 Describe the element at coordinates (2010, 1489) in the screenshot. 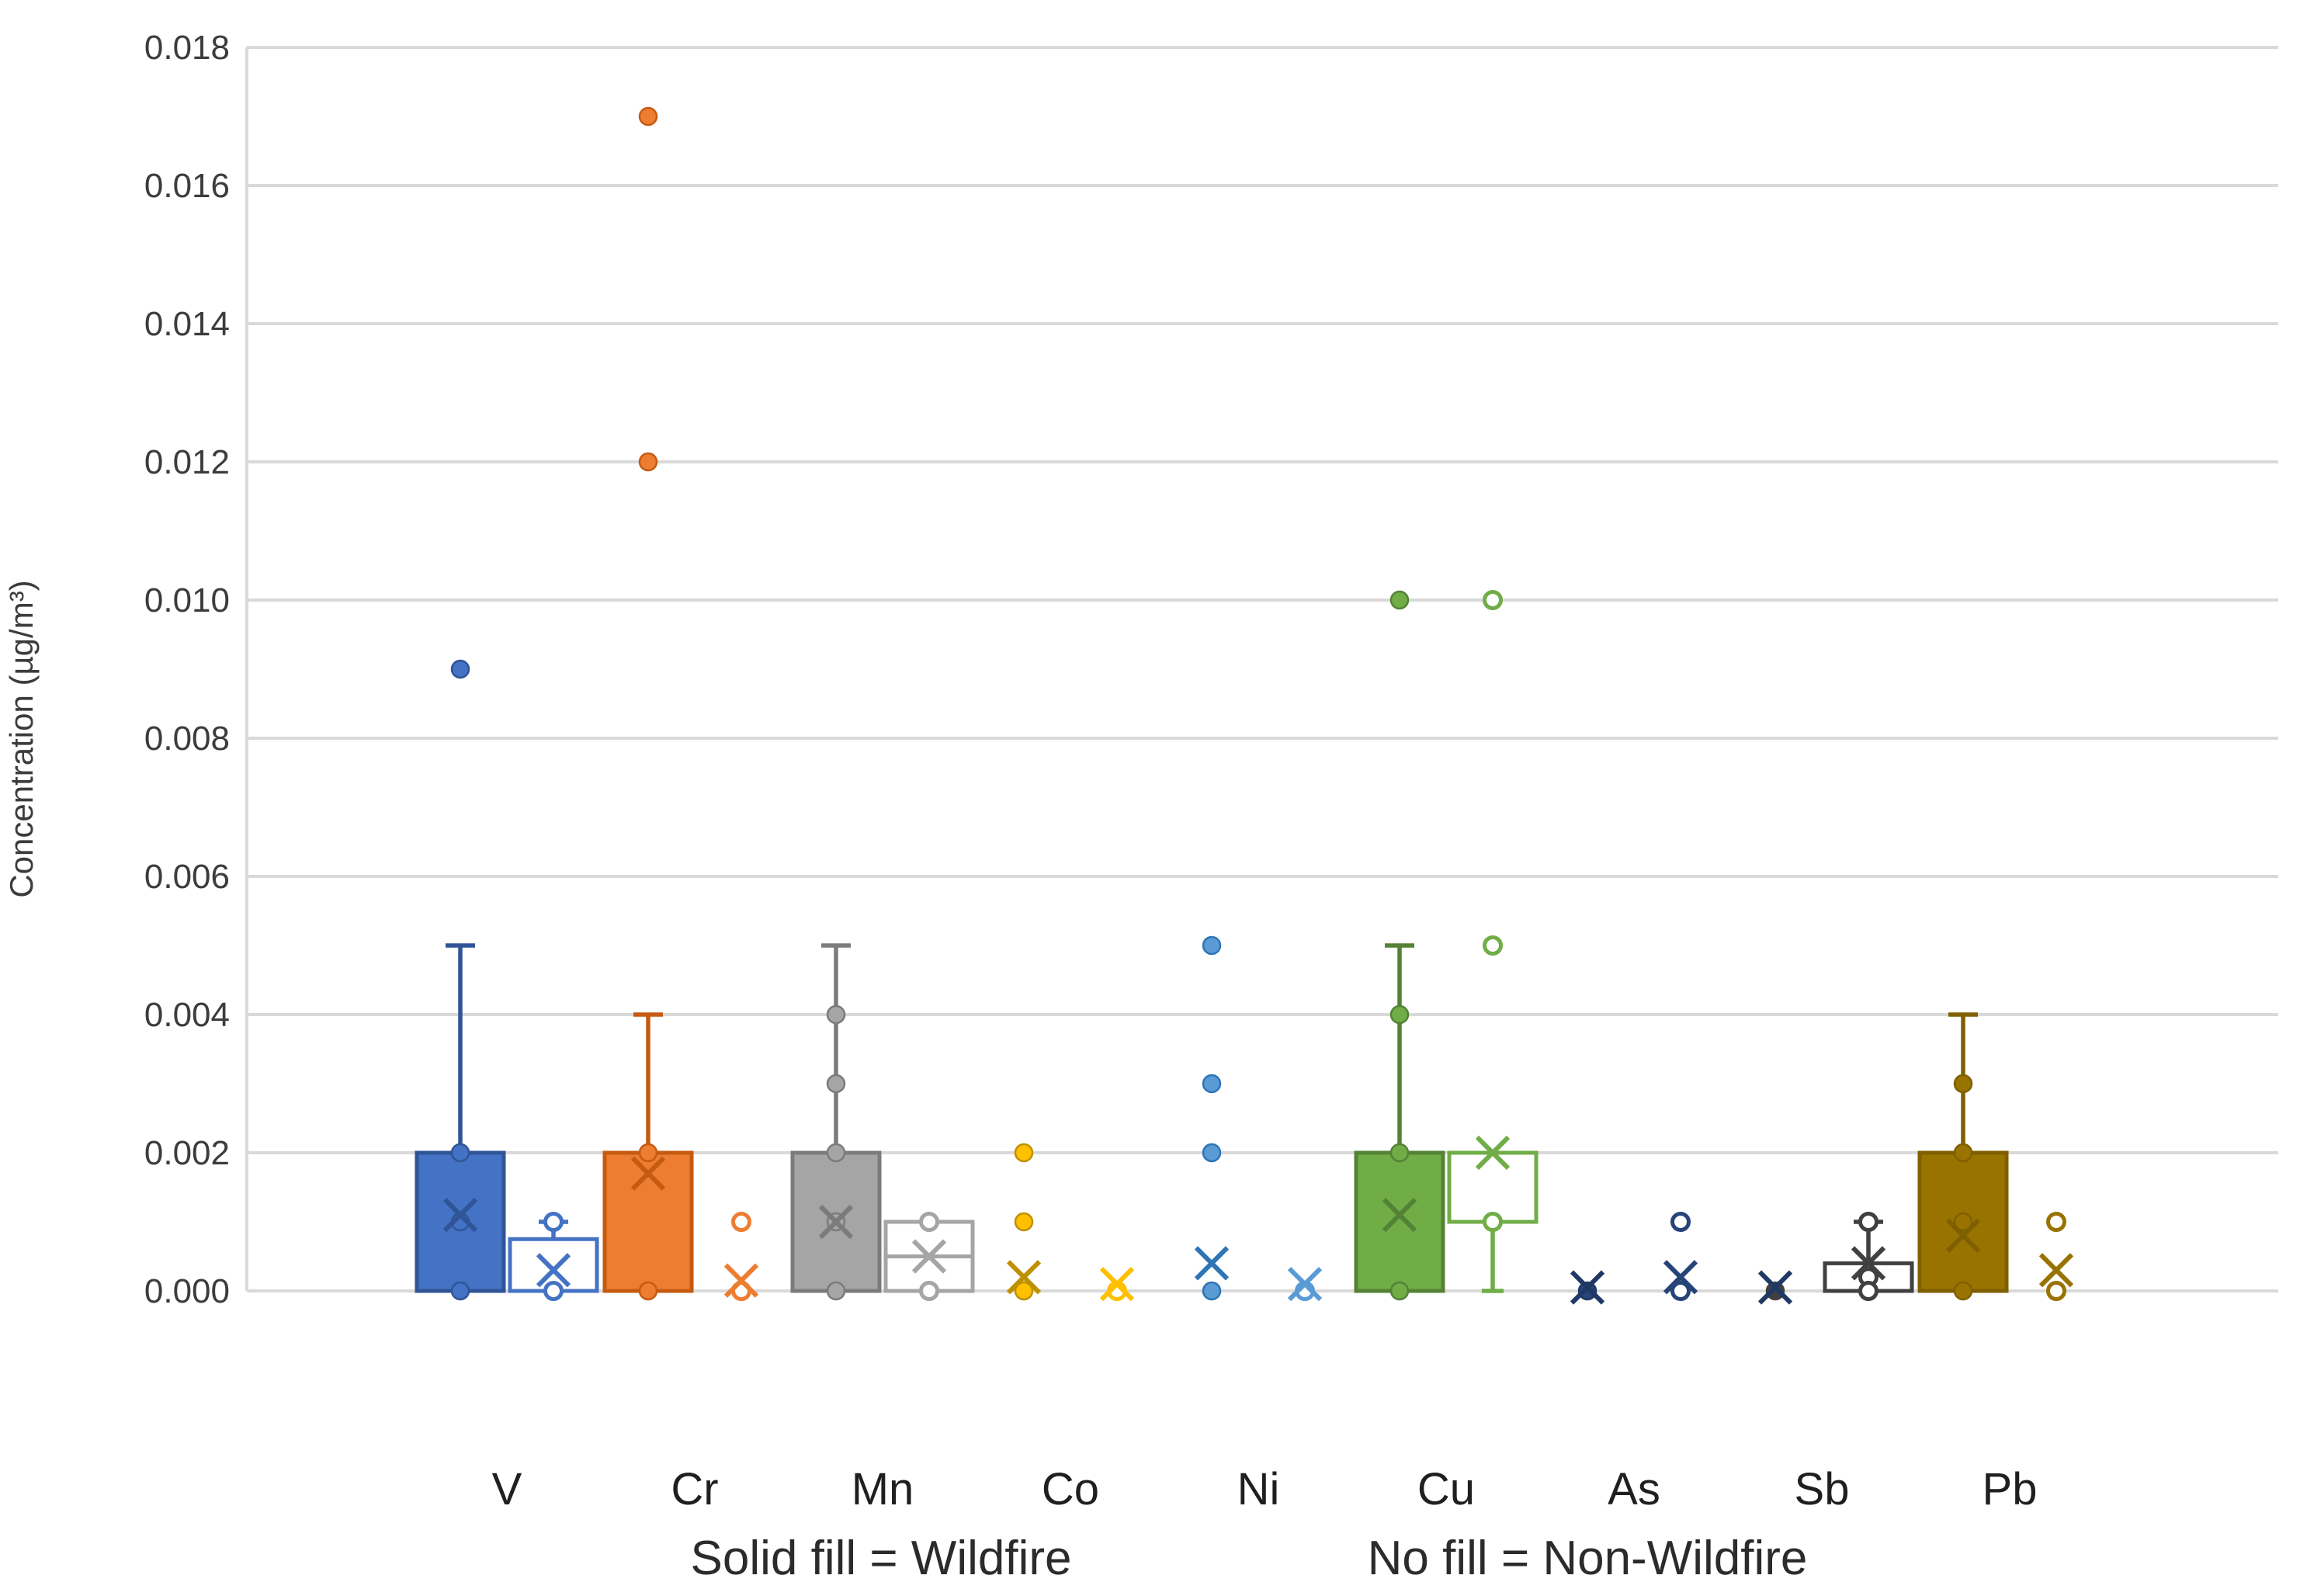

I see `x-category-label-Pb: Pb` at that location.